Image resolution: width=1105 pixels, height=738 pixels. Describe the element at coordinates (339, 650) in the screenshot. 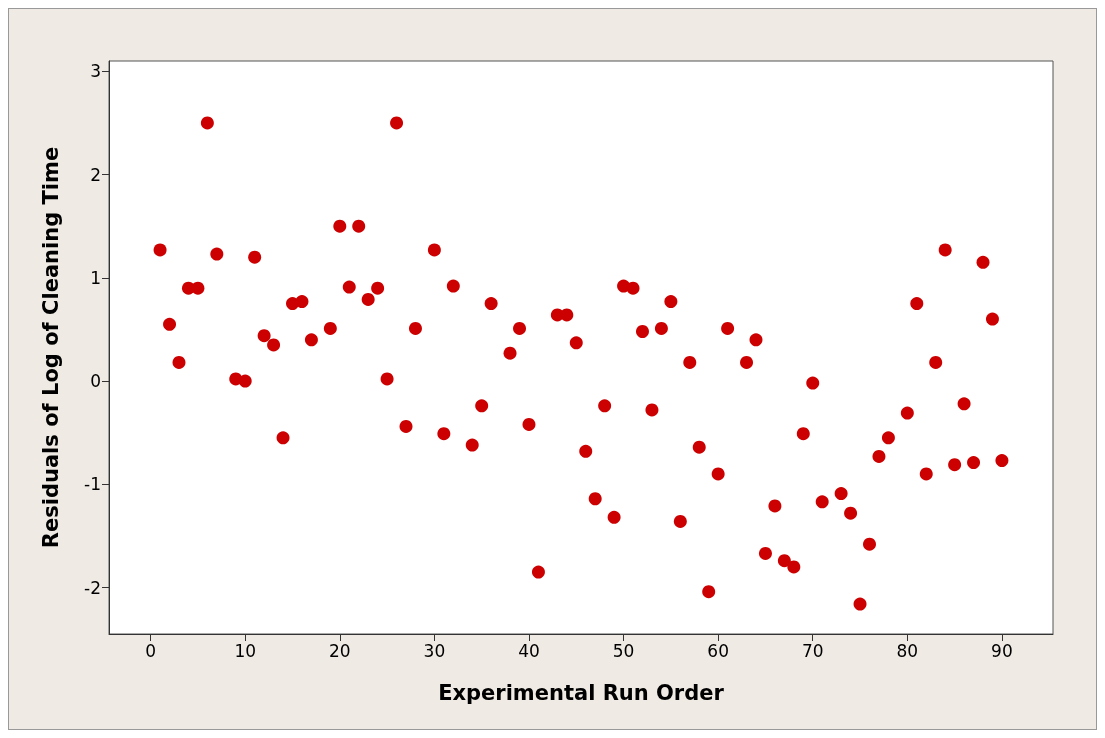

I see `x-tick-label: 20` at that location.